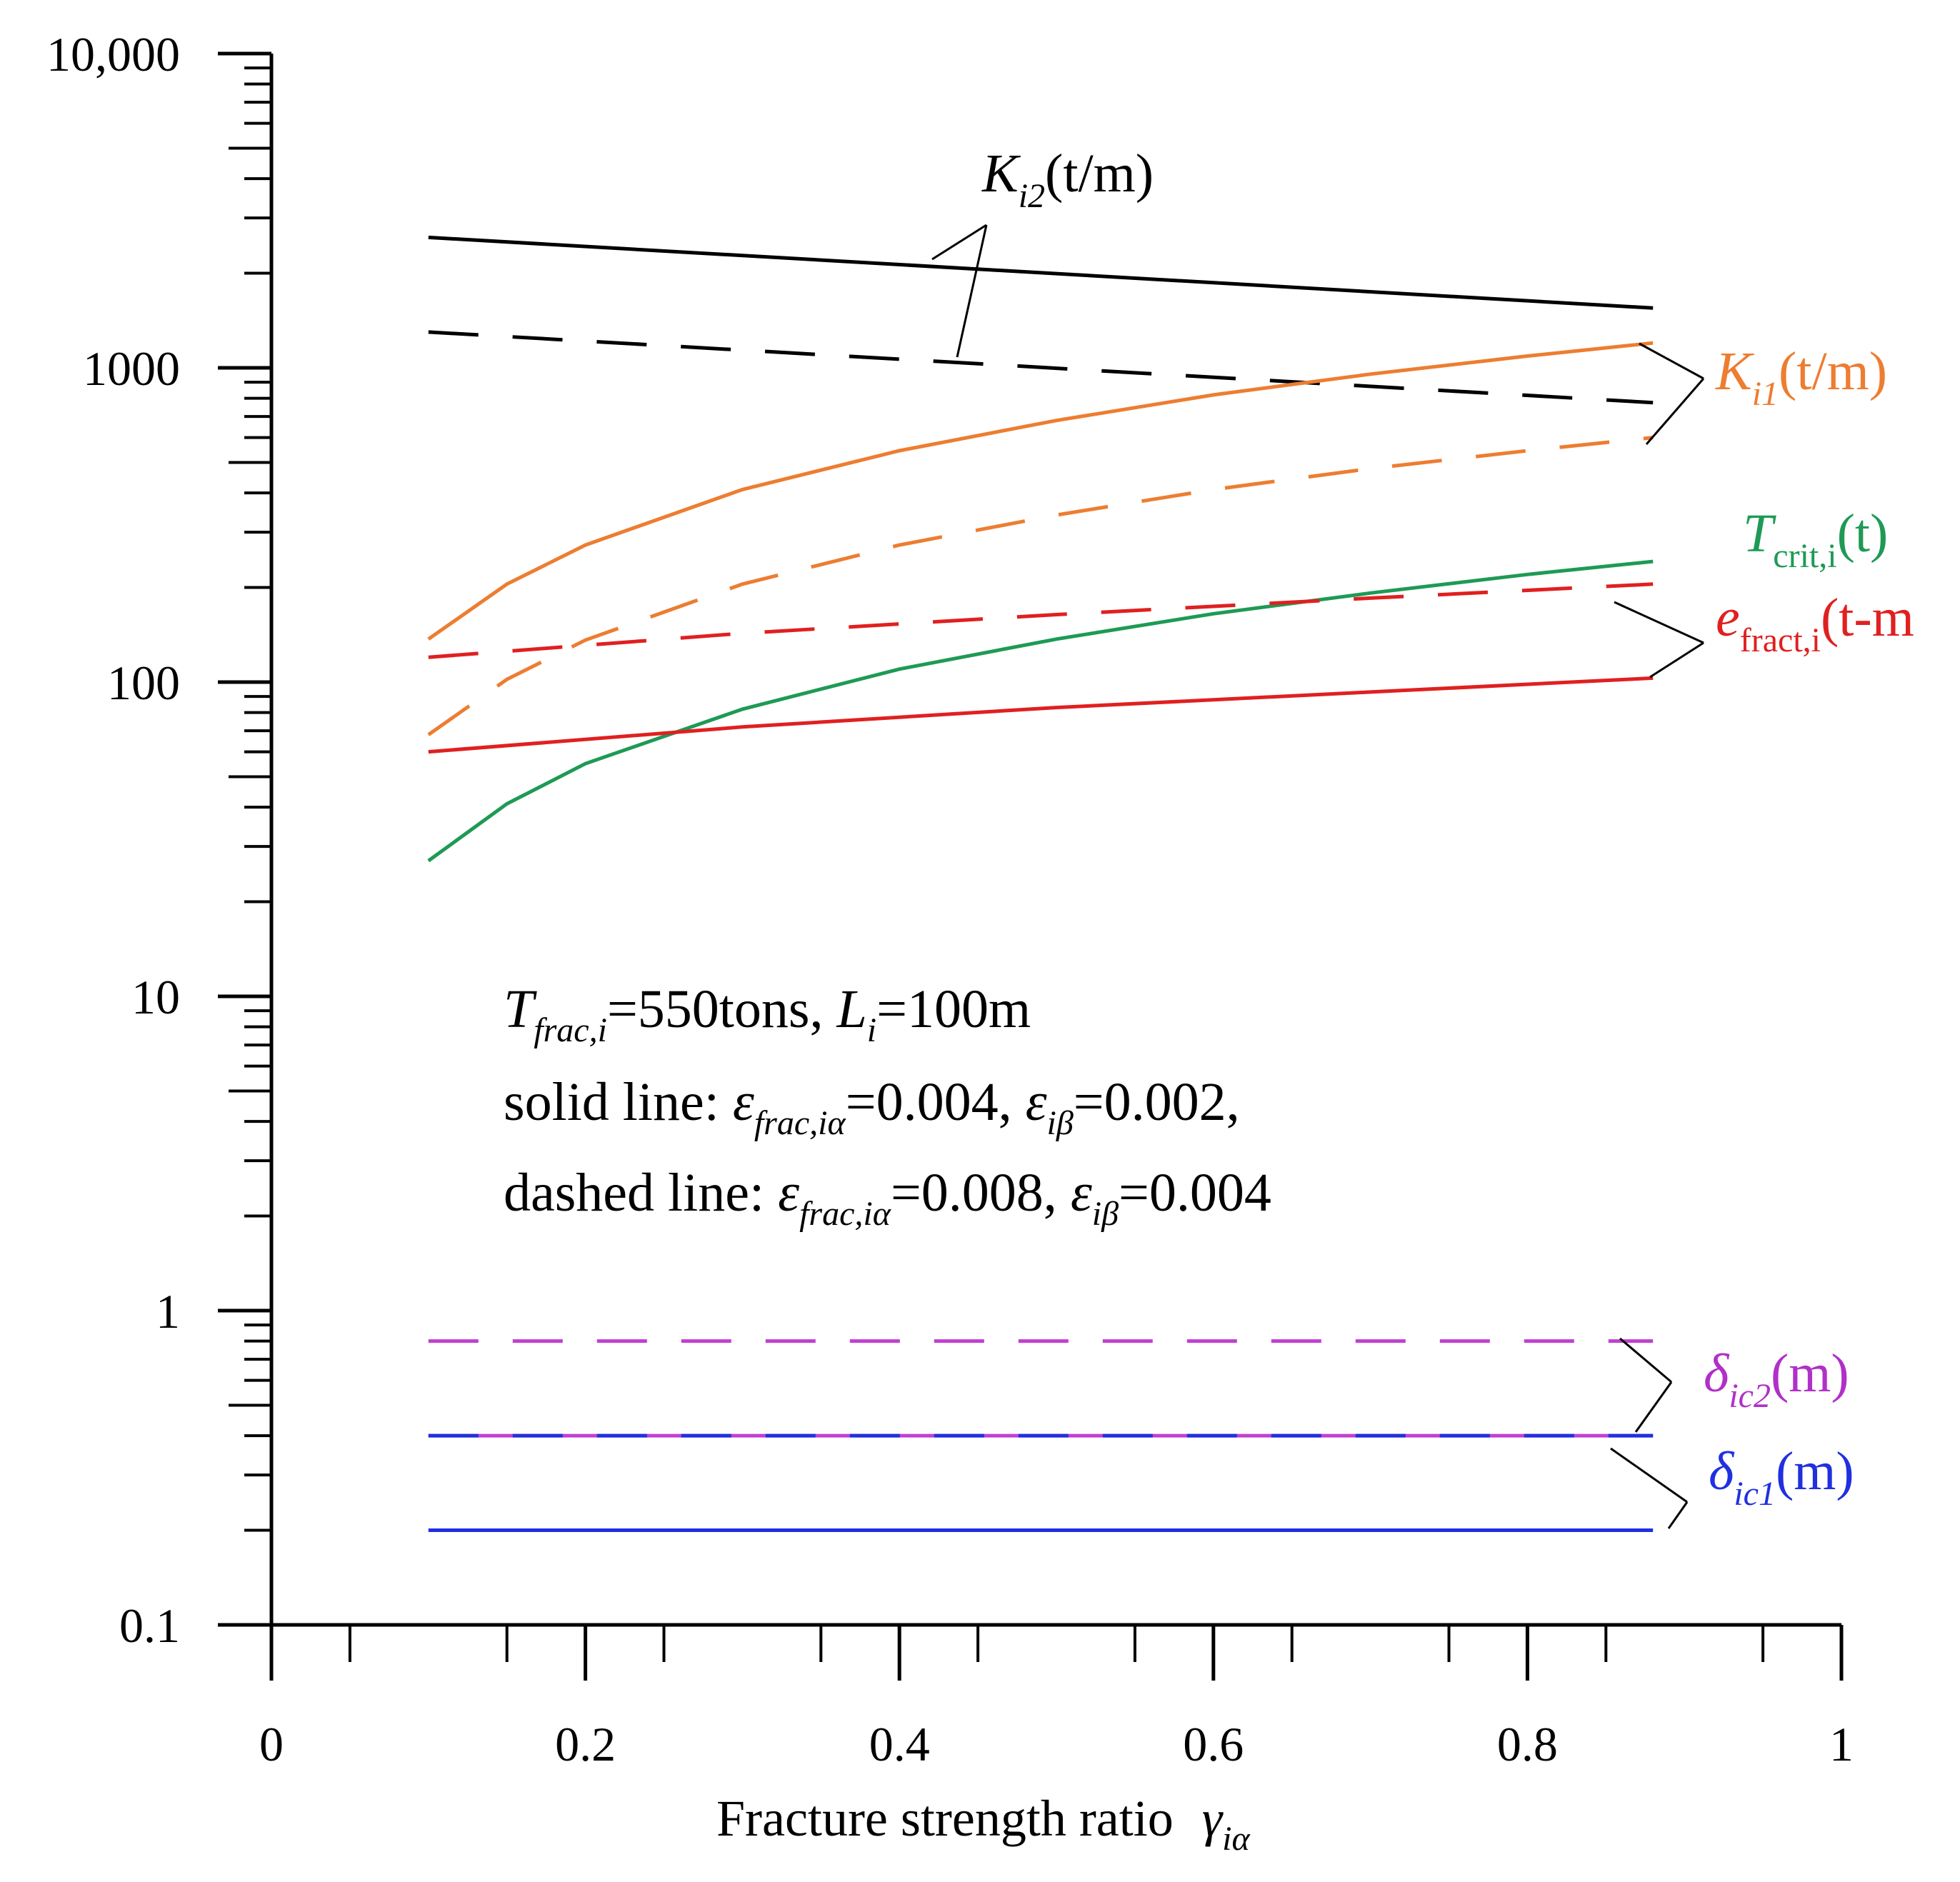 Image resolution: width=1960 pixels, height=1882 pixels. What do you see at coordinates (959, 242) in the screenshot?
I see `leader-K-i2-to-solid` at bounding box center [959, 242].